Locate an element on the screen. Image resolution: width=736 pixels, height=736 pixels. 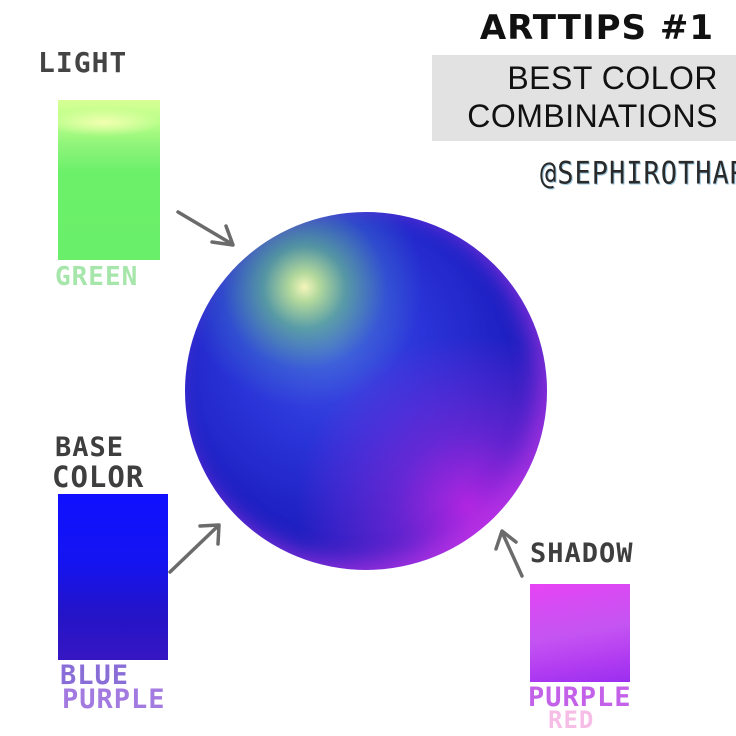
light-label: LIGHT is located at coordinates (83, 62).